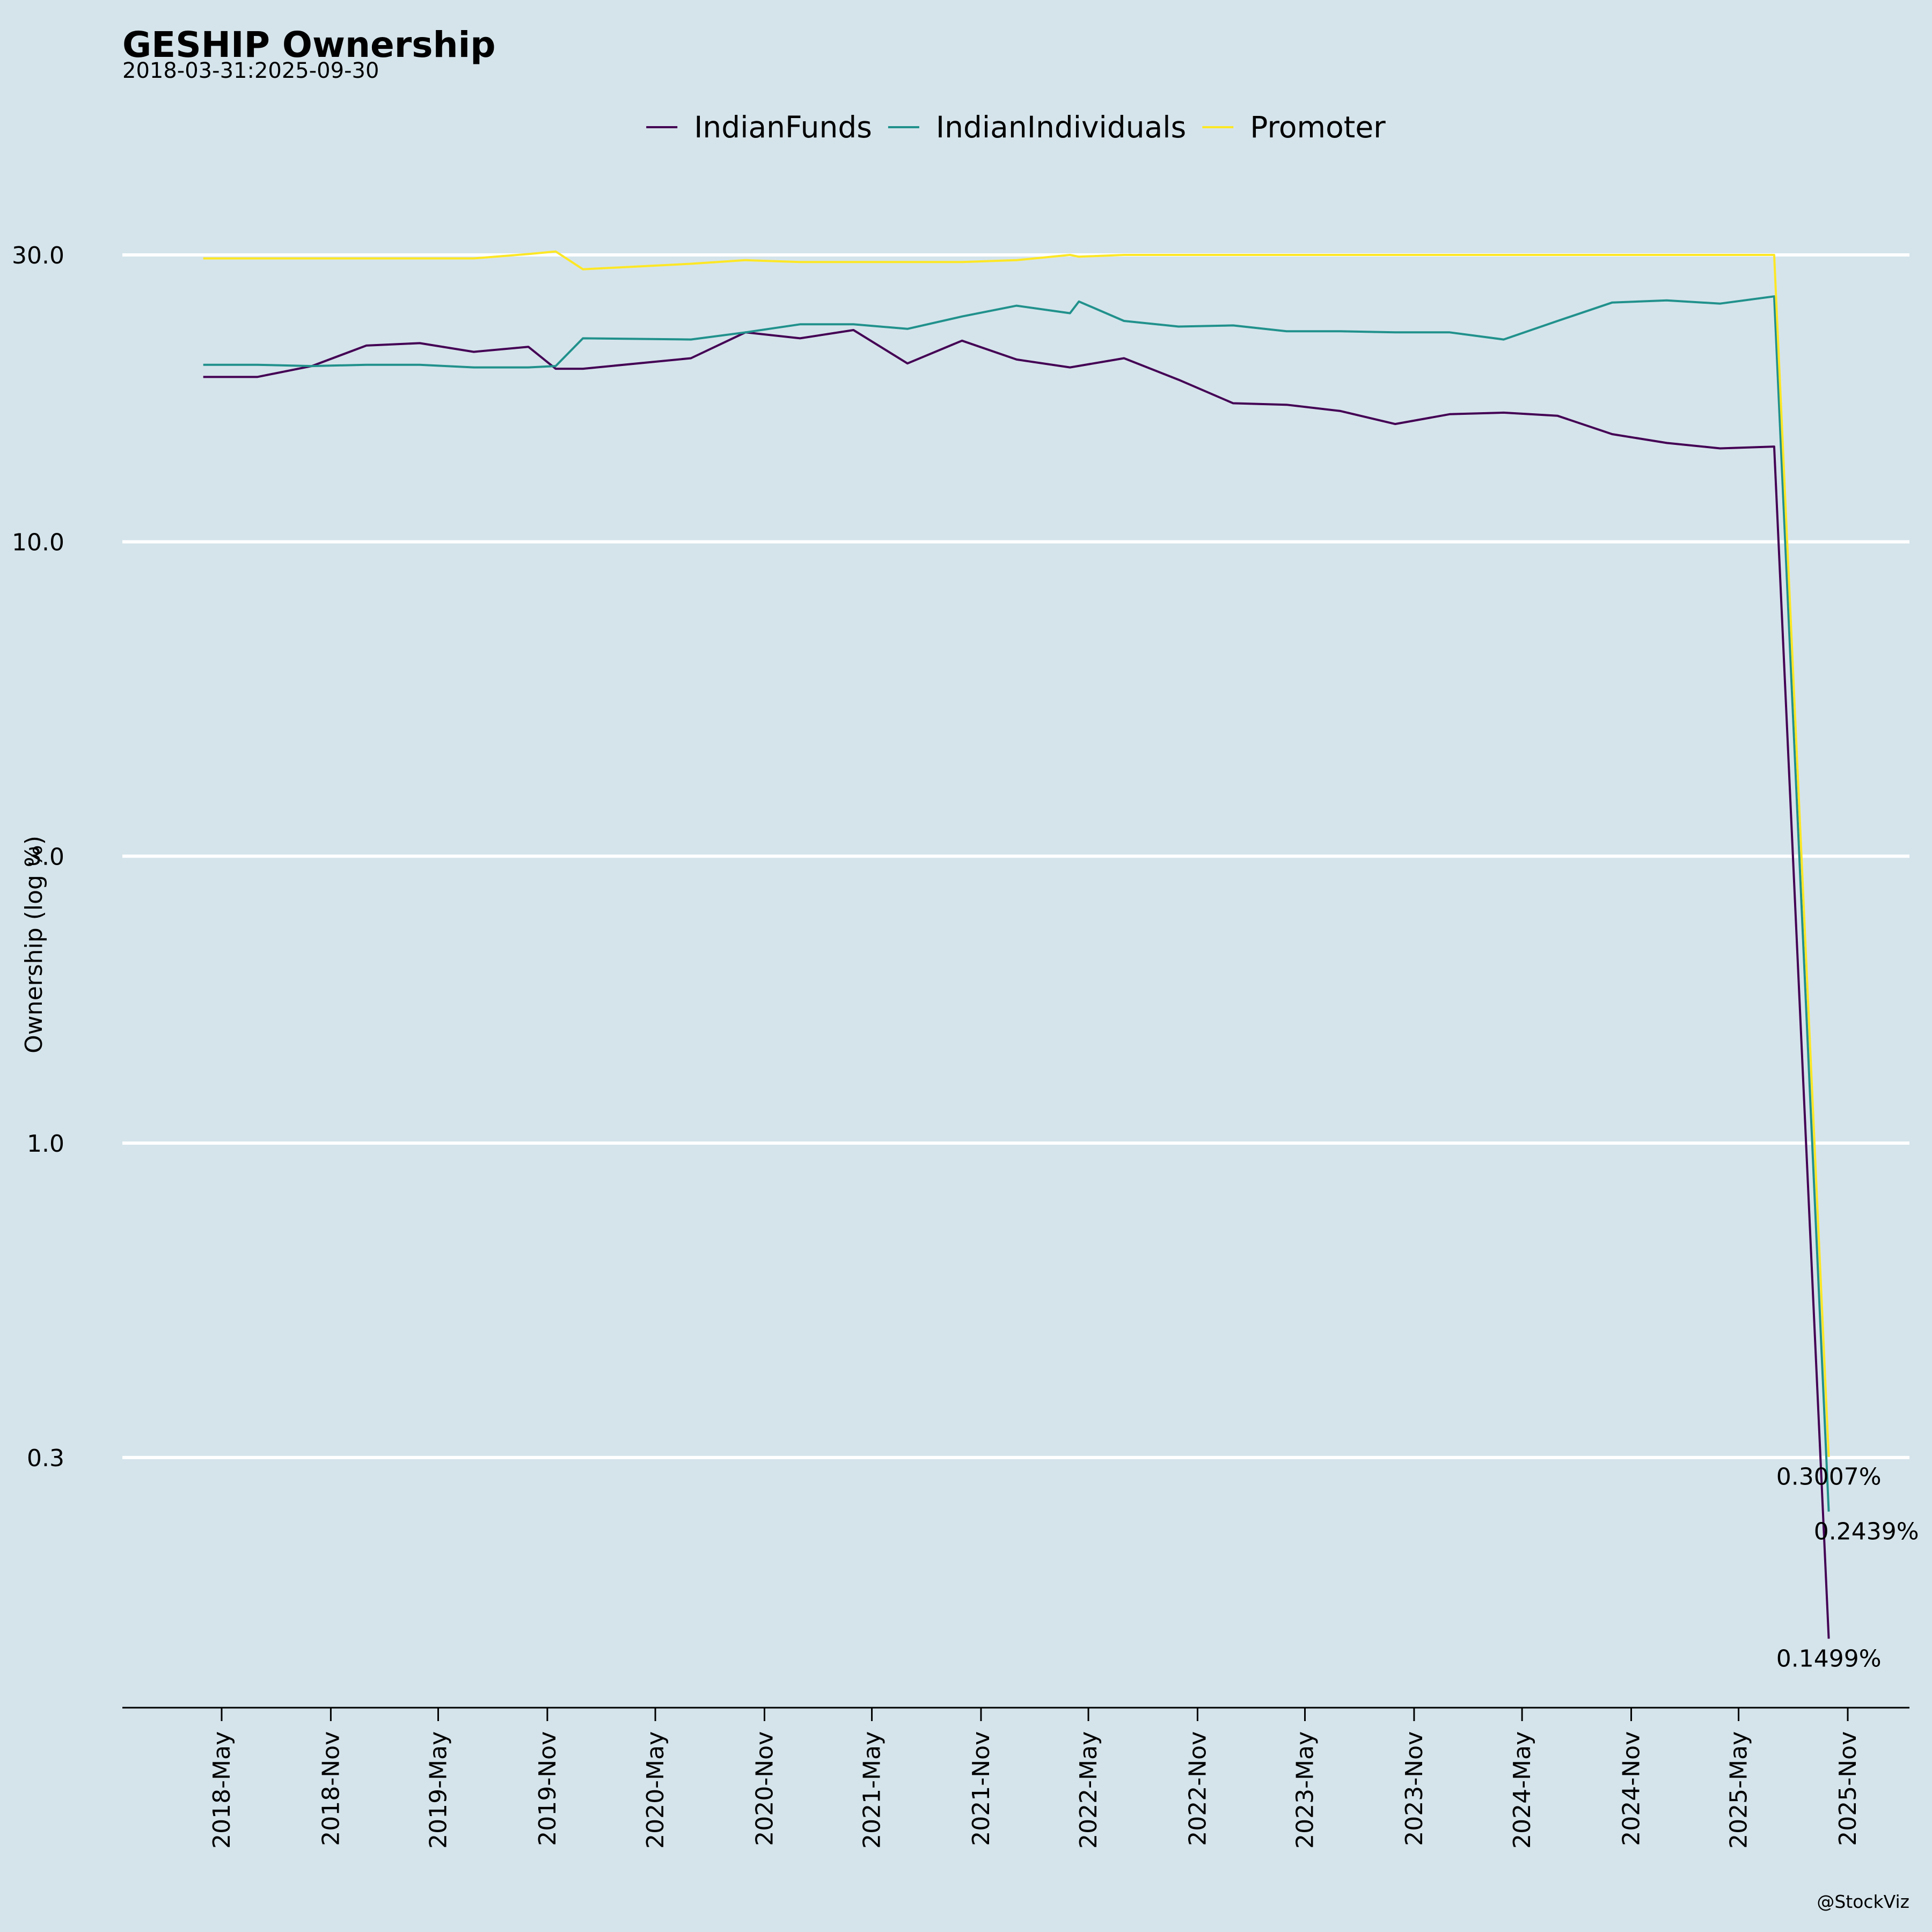 The width and height of the screenshot is (1932, 1932). What do you see at coordinates (38, 255) in the screenshot?
I see `y-tick-label: 30.0` at bounding box center [38, 255].